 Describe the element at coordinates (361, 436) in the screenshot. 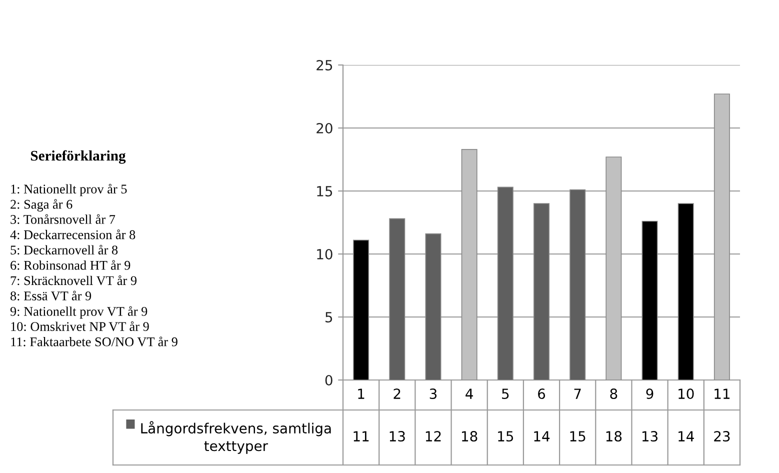

I see `data-label: 11` at that location.